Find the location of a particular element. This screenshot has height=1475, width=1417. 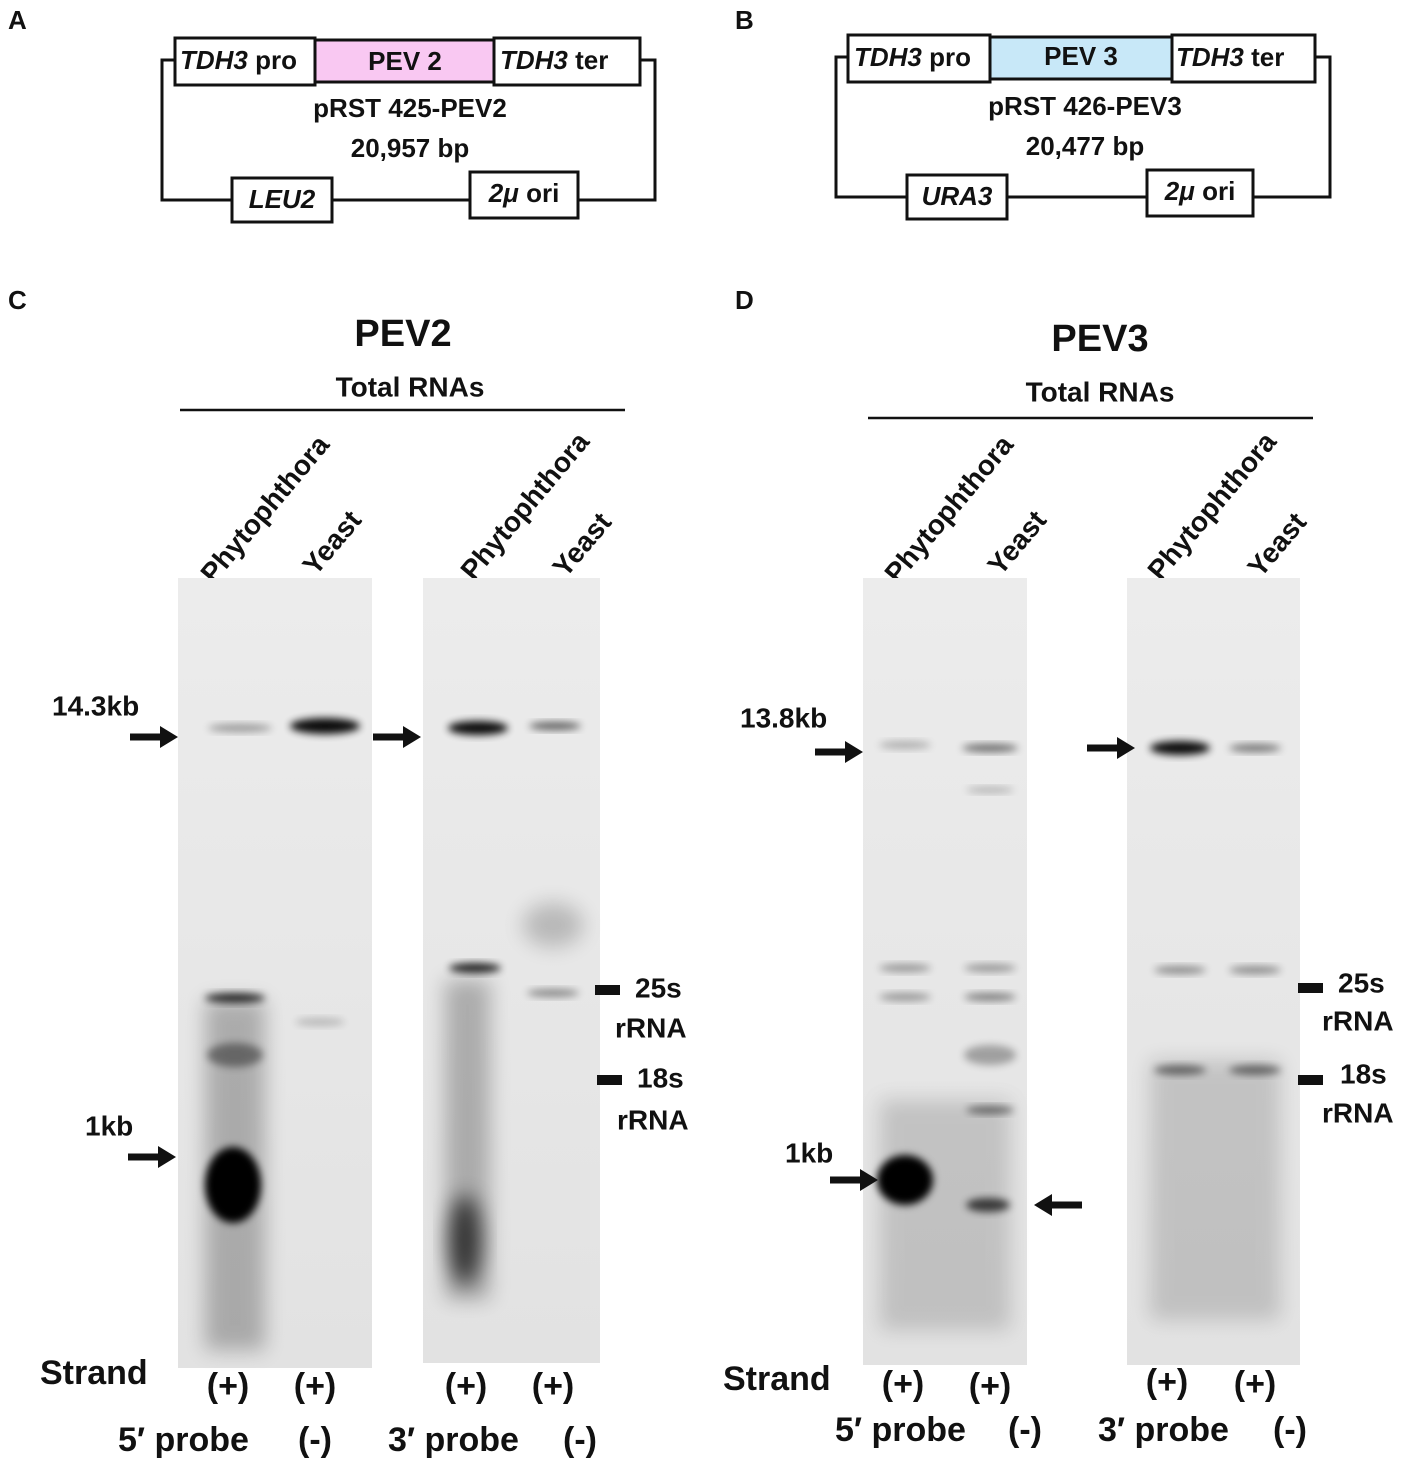

probe-name: 3′ probe is located at coordinates (1163, 1430).